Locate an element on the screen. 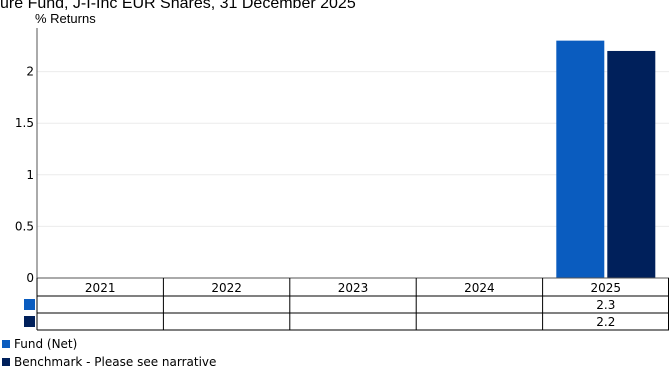 The width and height of the screenshot is (669, 374). legend-label: Benchmark - Please see narrative is located at coordinates (115, 362).